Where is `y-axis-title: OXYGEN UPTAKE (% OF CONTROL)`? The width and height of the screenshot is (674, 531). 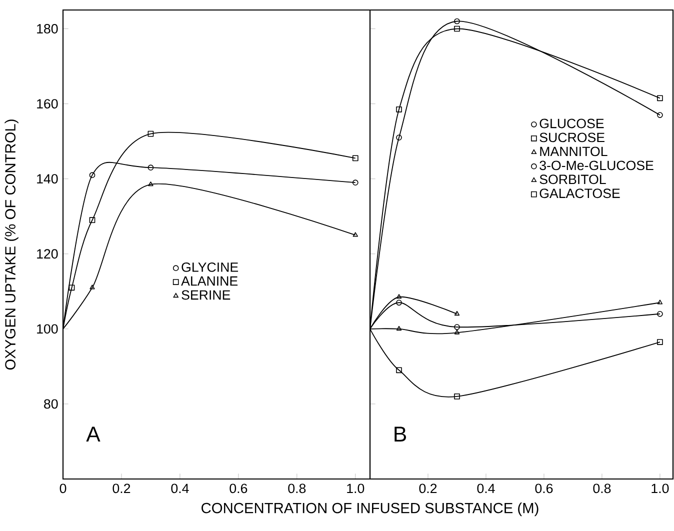 y-axis-title: OXYGEN UPTAKE (% OF CONTROL) is located at coordinates (11, 245).